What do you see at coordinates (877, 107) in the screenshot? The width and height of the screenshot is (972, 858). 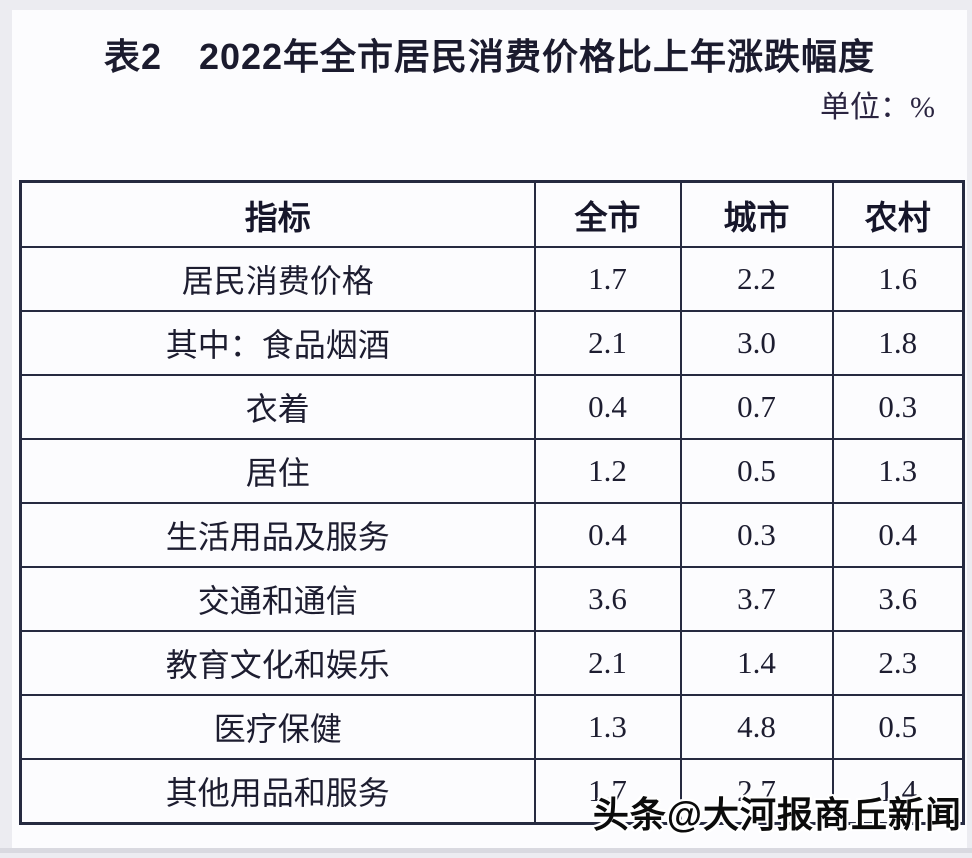 I see `unit-label: 单位：%` at bounding box center [877, 107].